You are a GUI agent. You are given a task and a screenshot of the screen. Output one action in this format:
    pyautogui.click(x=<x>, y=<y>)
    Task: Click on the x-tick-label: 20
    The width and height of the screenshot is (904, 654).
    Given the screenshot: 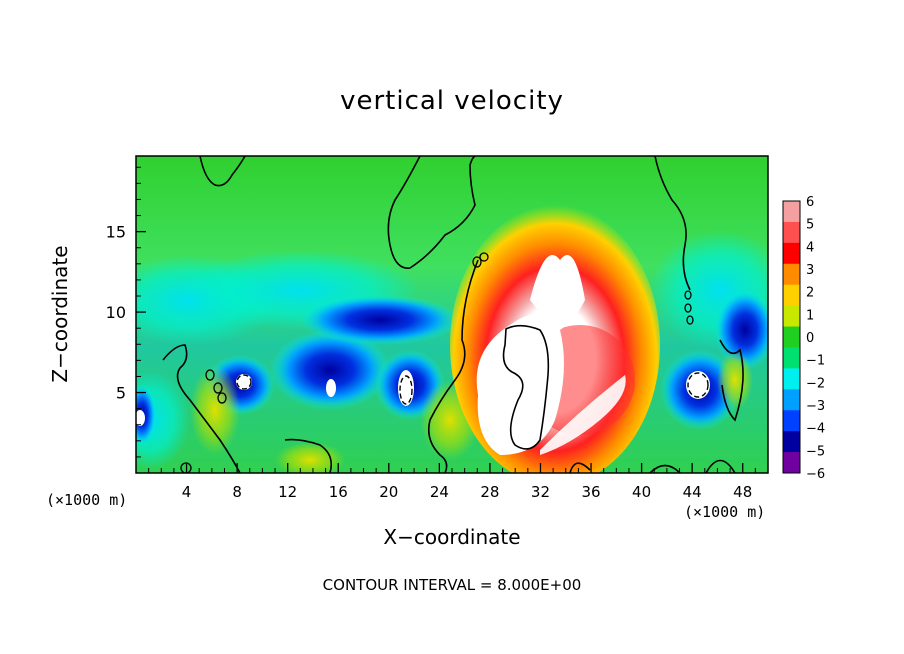 What is the action you would take?
    pyautogui.click(x=388, y=492)
    